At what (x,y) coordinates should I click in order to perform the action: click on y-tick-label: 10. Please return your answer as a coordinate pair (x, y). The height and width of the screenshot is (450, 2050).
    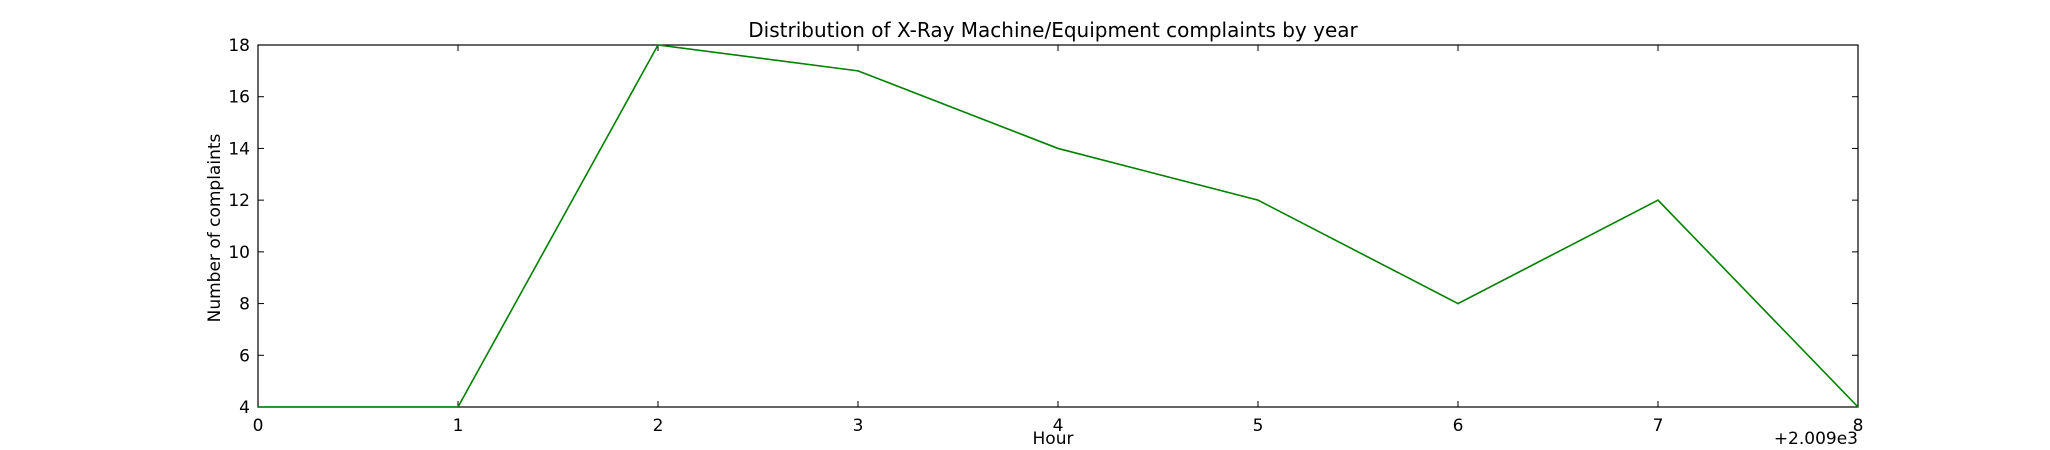
    Looking at the image, I should click on (239, 253).